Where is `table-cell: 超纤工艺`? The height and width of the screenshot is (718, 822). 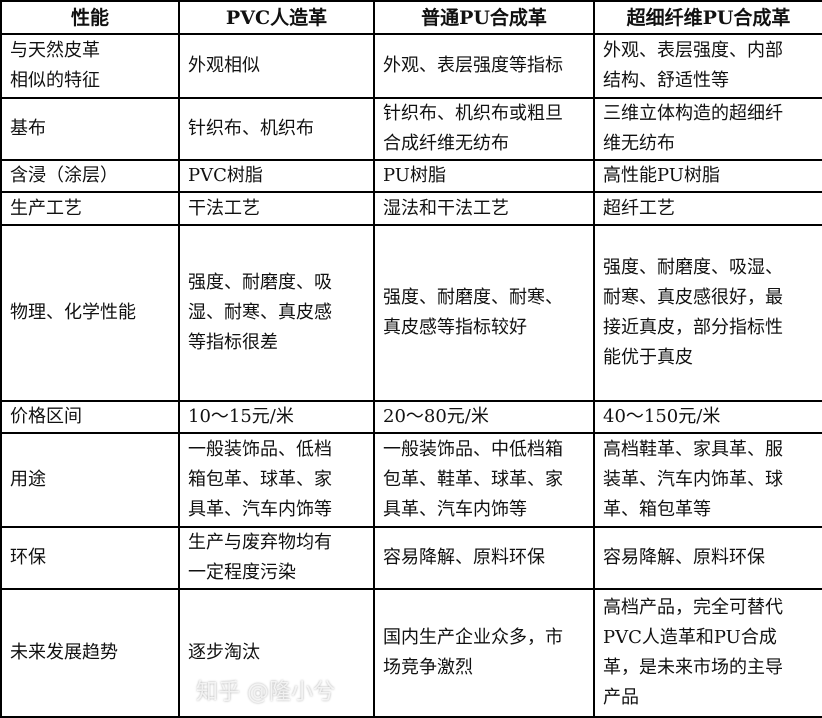
table-cell: 超纤工艺 is located at coordinates (707, 208).